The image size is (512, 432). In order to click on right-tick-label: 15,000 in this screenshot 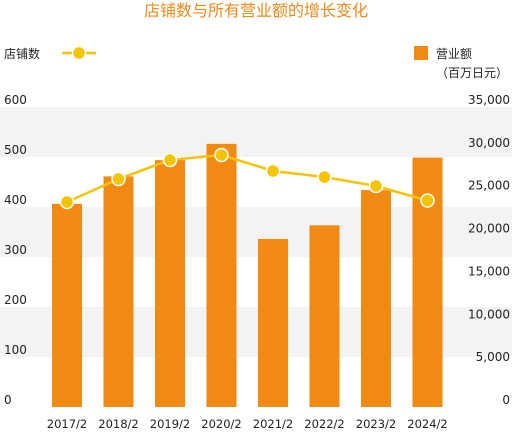, I will do `click(489, 271)`.